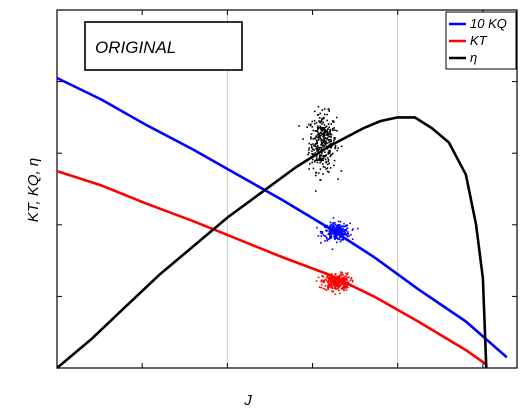 The width and height of the screenshot is (530, 418). What do you see at coordinates (481, 40) in the screenshot?
I see `legend: 10 KQ KT η` at bounding box center [481, 40].